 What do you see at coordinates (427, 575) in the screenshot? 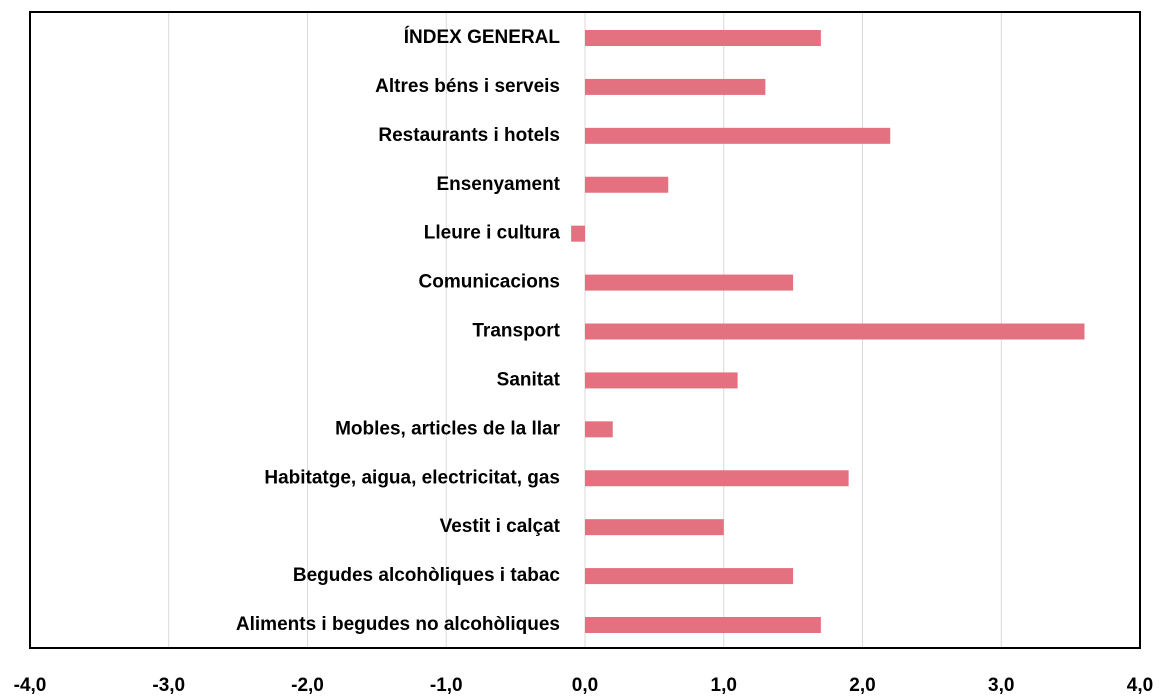
I see `category-label: Begudes alcohòliques i tabac` at bounding box center [427, 575].